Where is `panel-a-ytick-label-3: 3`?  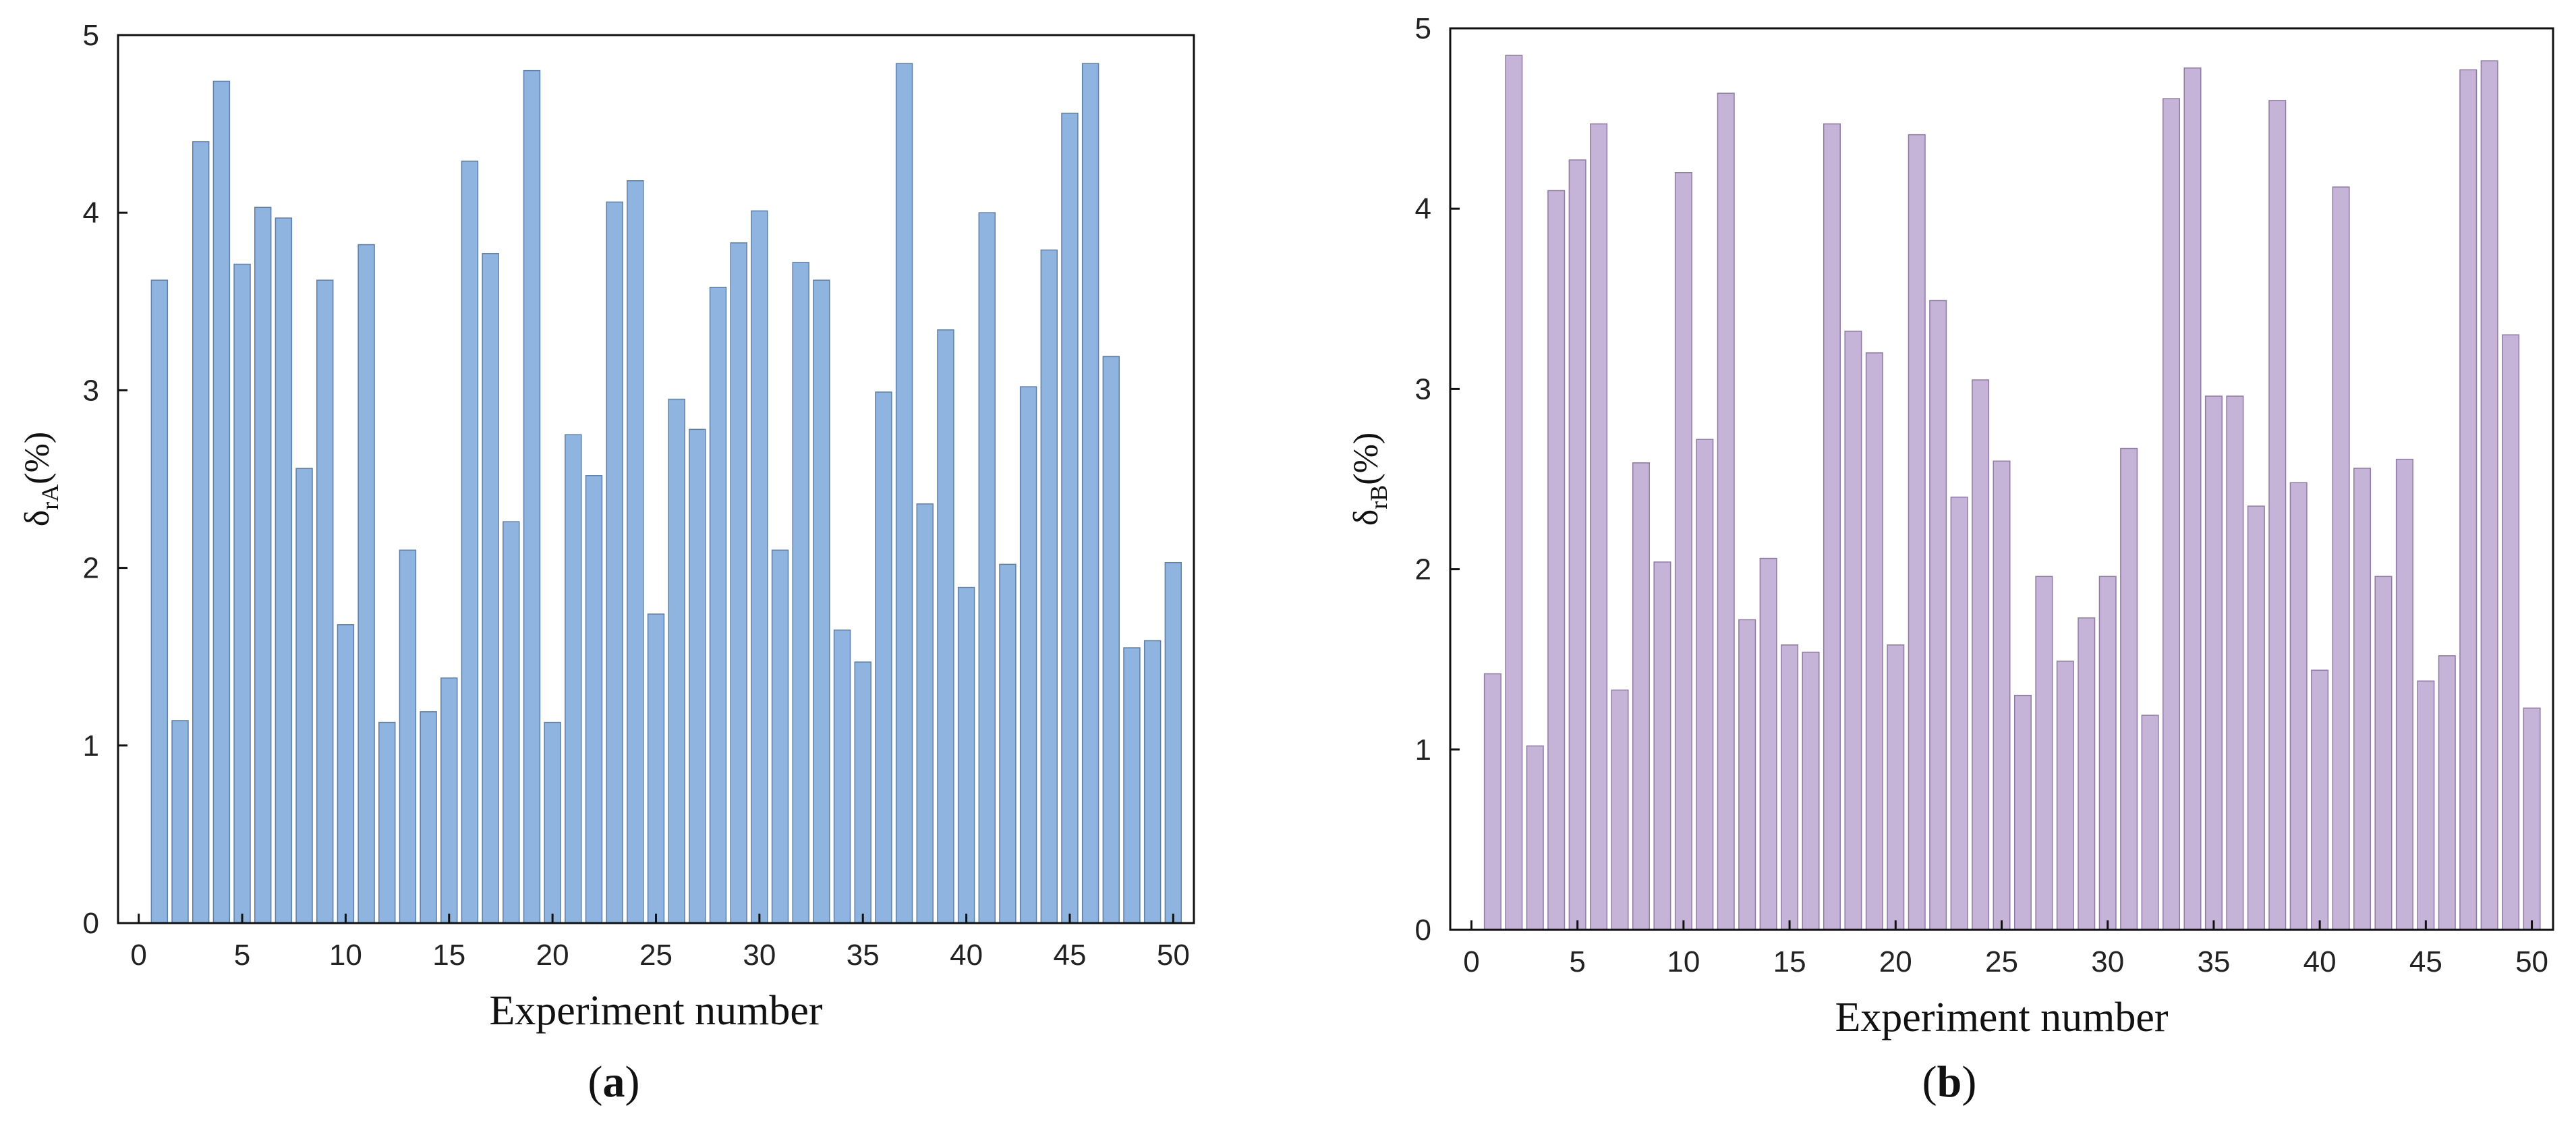 panel-a-ytick-label-3: 3 is located at coordinates (91, 390).